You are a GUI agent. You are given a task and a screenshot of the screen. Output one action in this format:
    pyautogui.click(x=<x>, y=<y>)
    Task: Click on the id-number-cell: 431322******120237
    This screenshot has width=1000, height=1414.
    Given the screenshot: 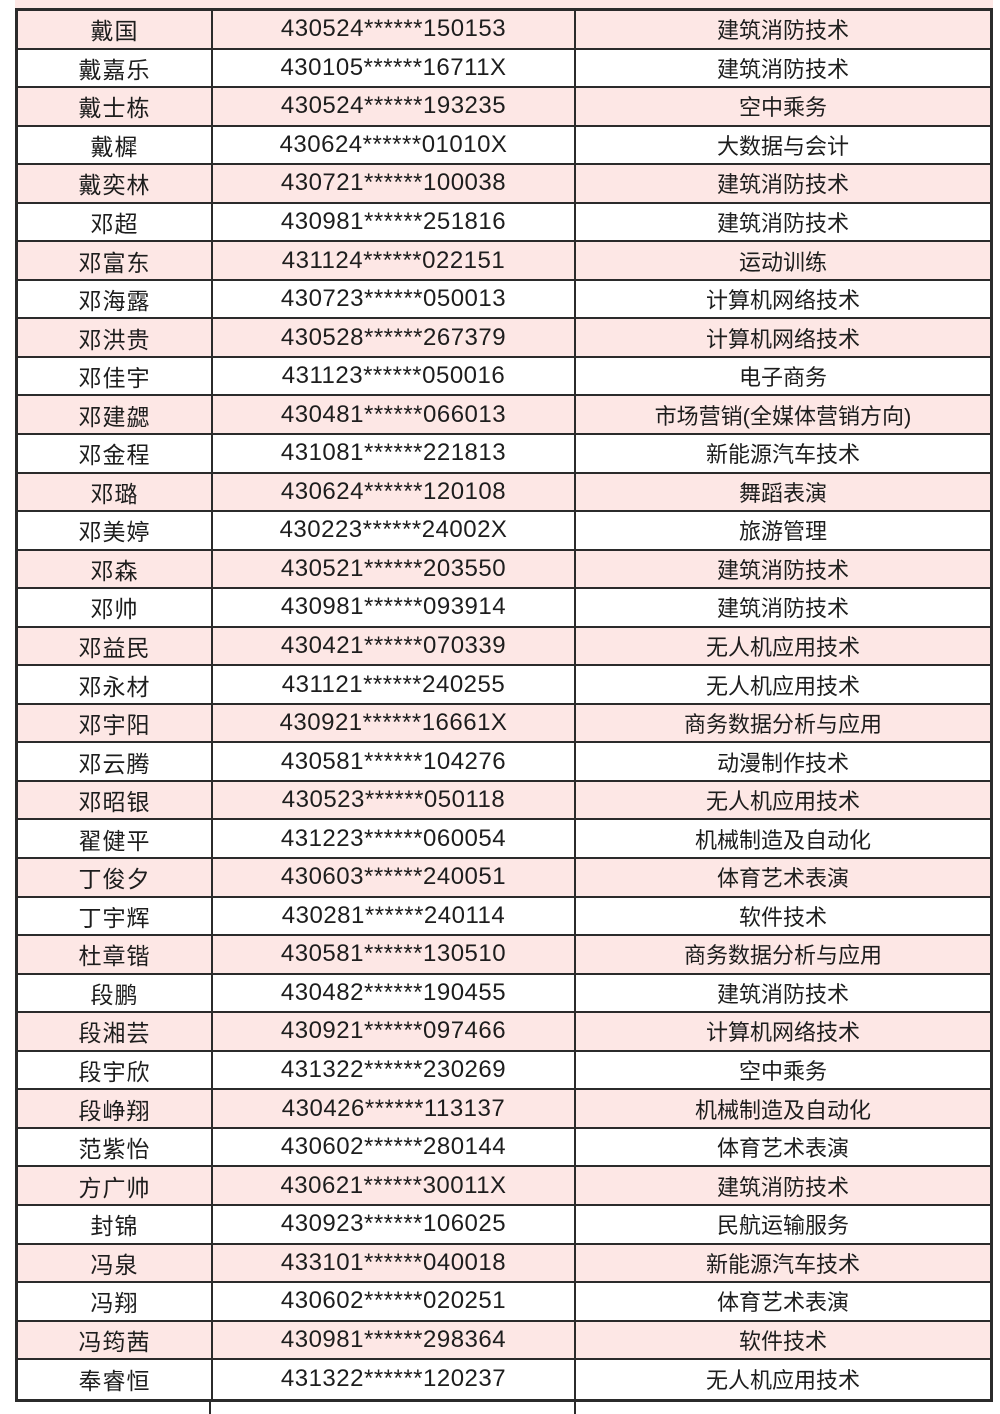 What is the action you would take?
    pyautogui.click(x=392, y=1379)
    